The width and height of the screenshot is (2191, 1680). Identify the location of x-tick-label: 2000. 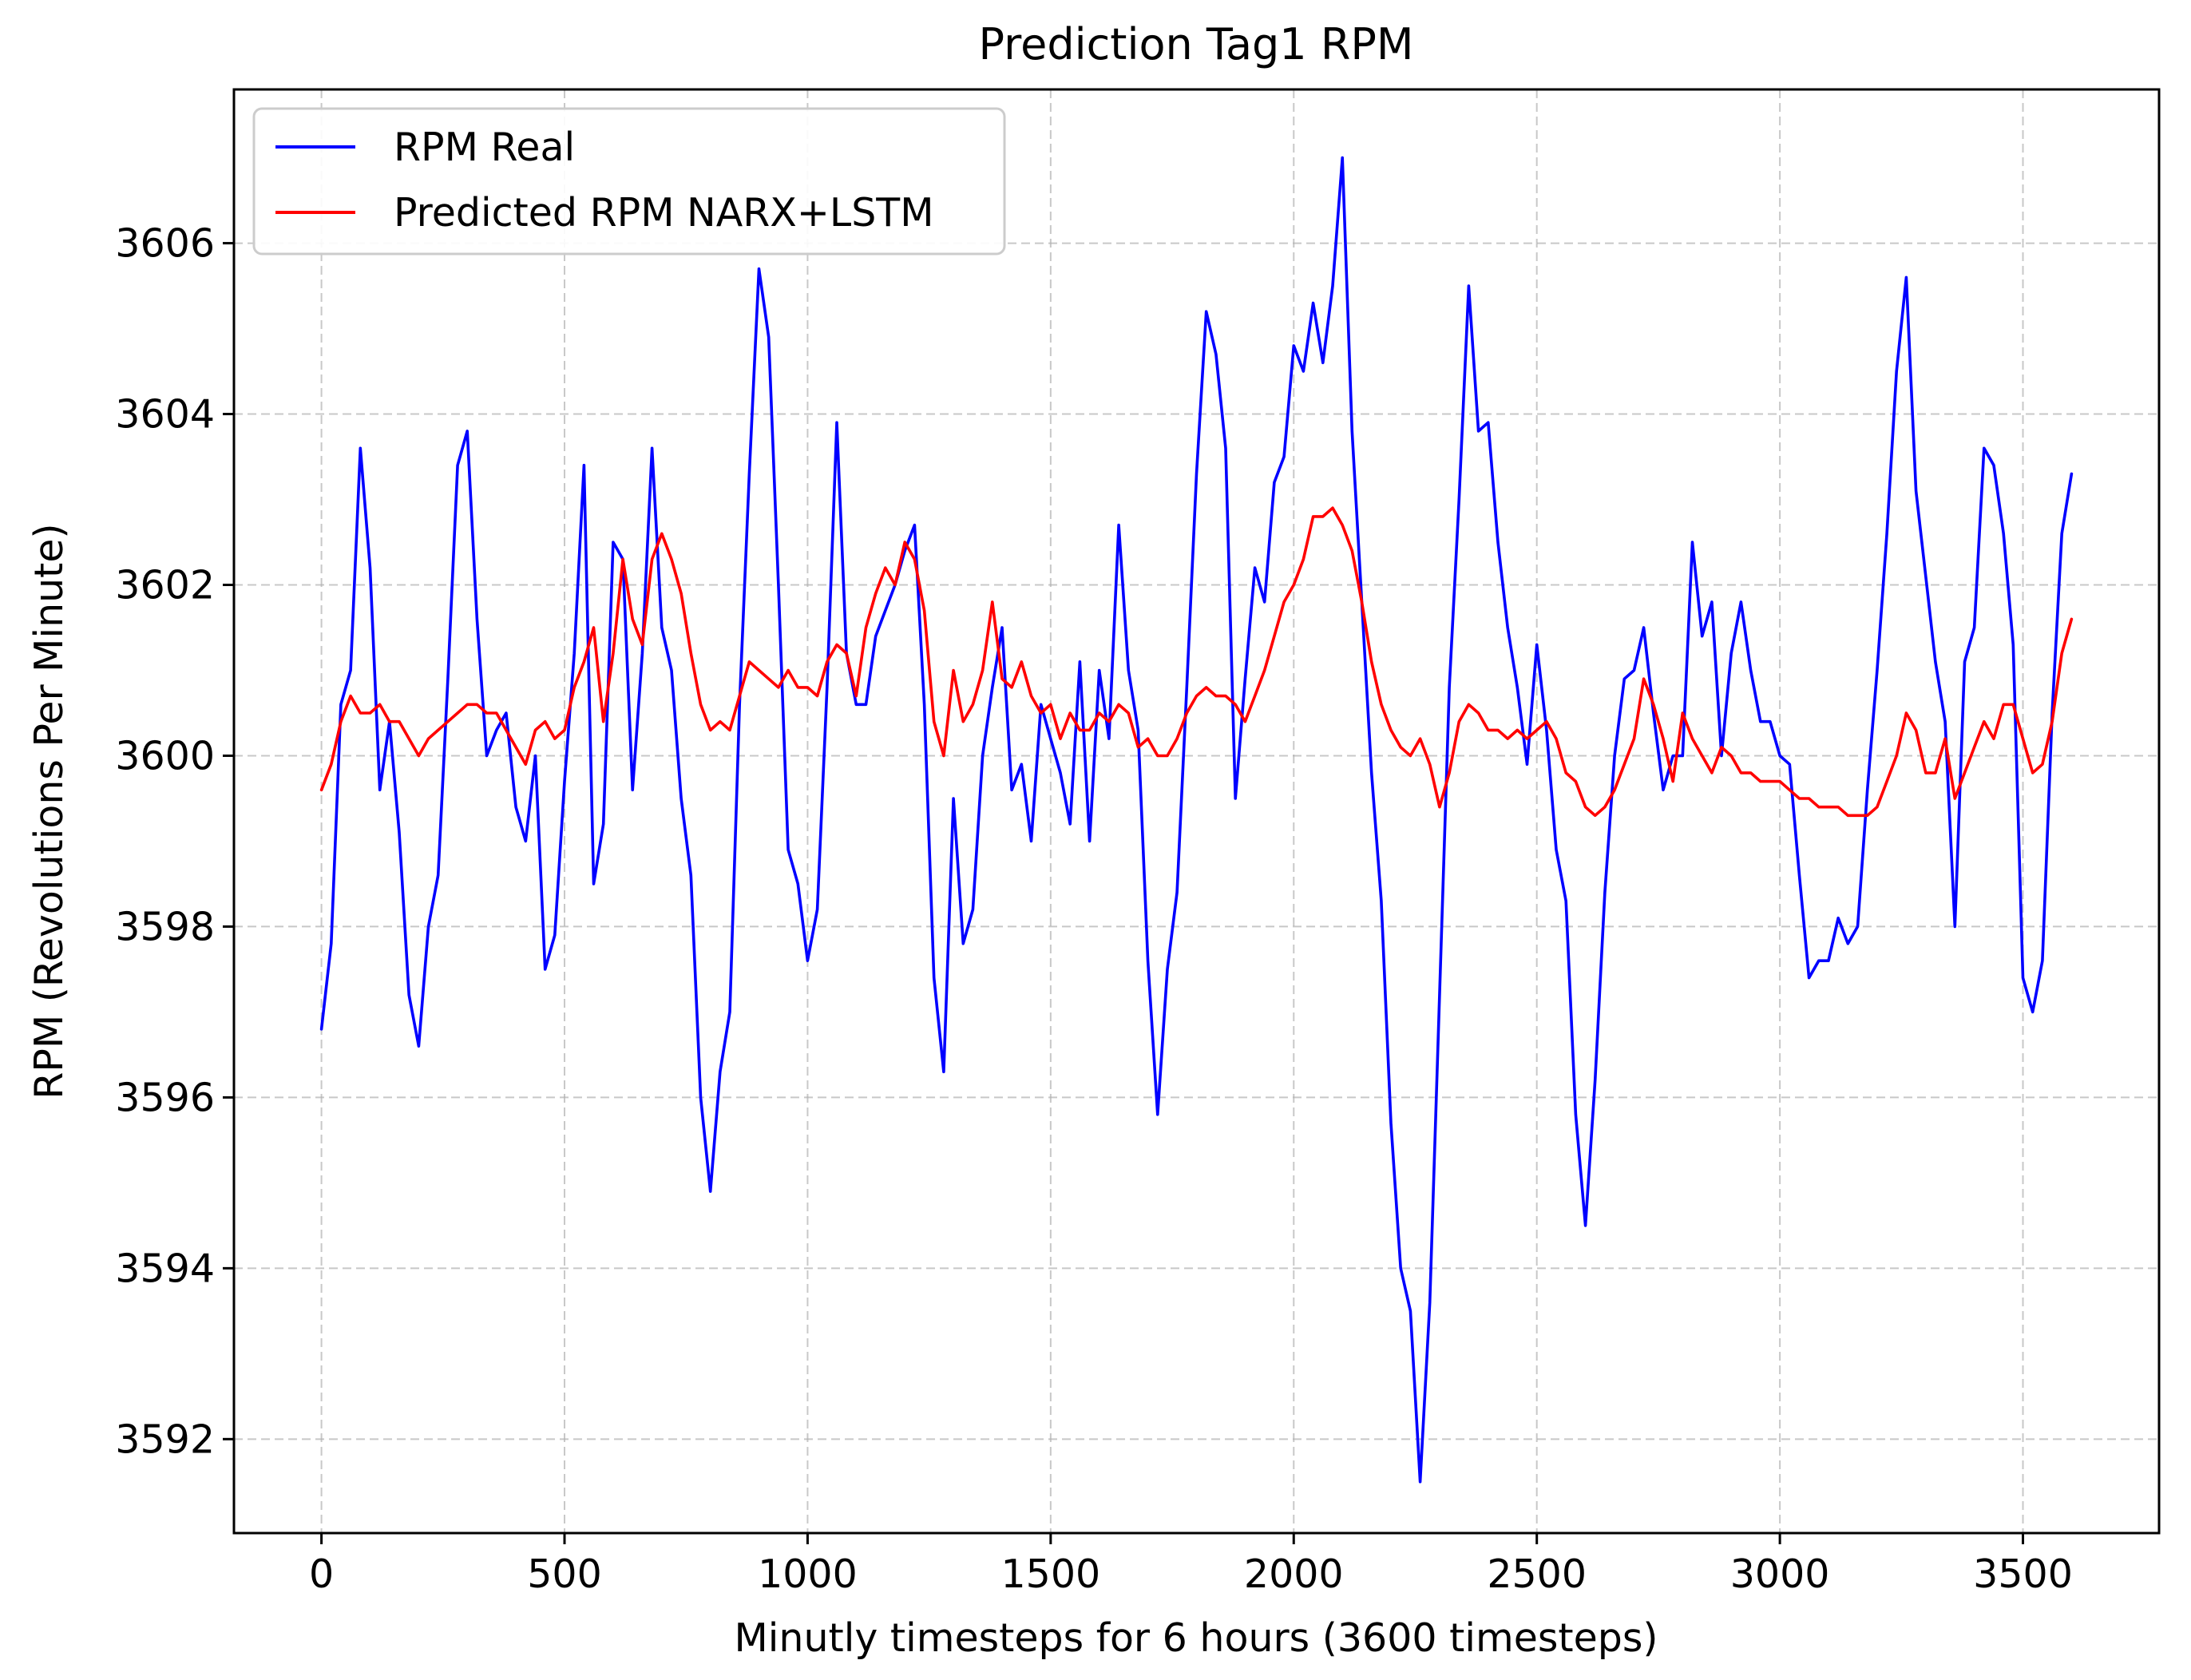
(1294, 1574).